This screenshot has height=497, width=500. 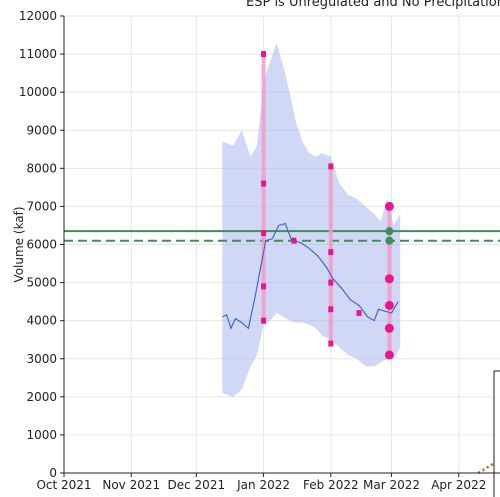 What do you see at coordinates (38, 16) in the screenshot?
I see `y-tick-label: 12000` at bounding box center [38, 16].